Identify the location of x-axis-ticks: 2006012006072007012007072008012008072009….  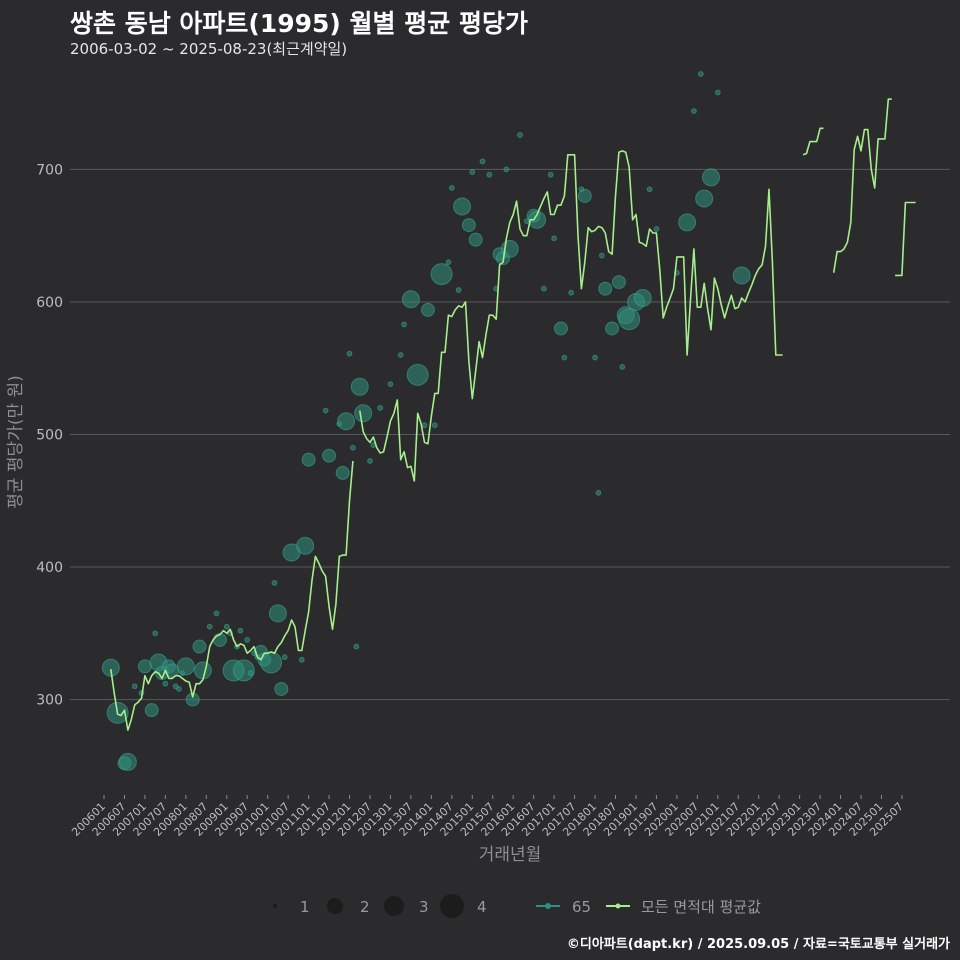
(487, 817).